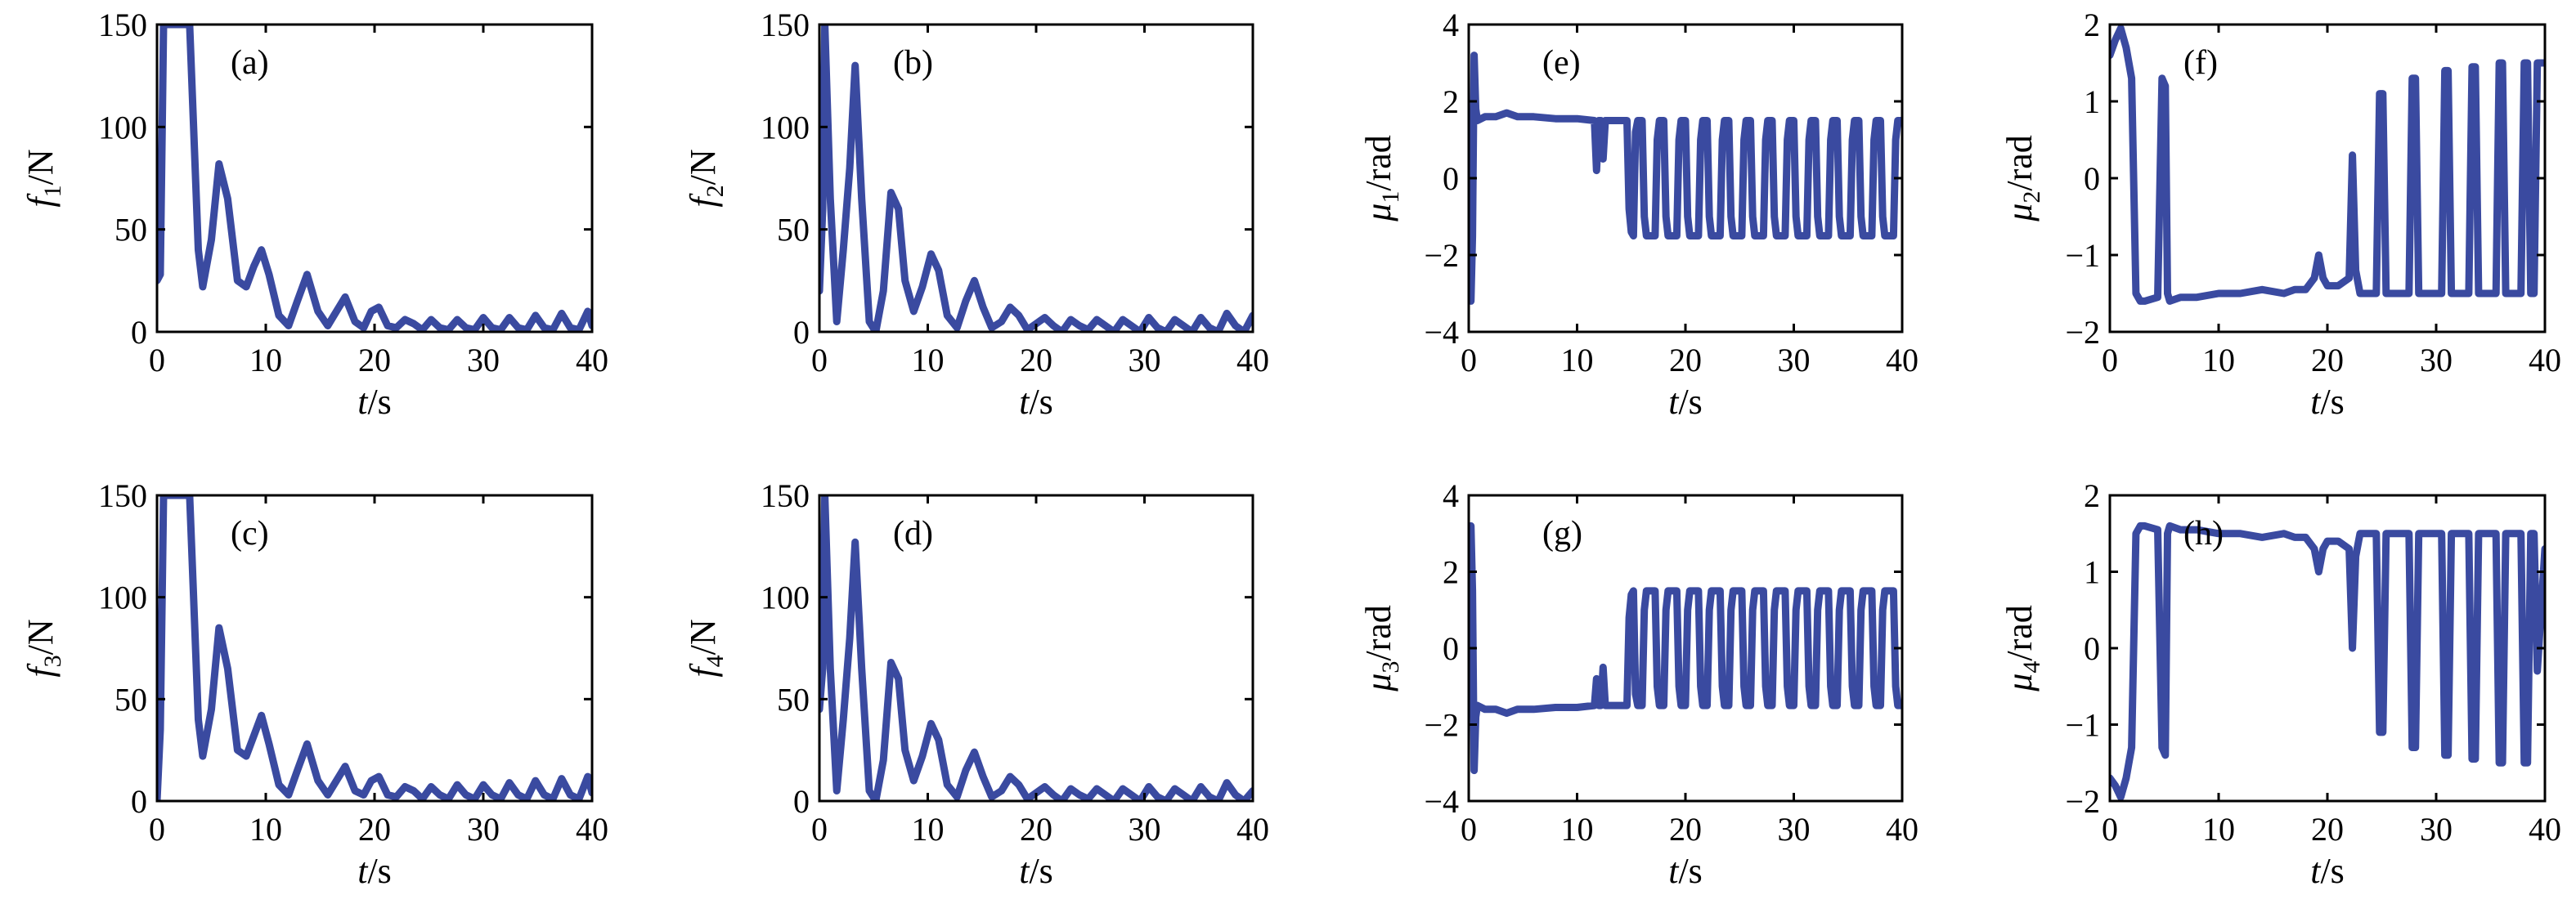 The image size is (2576, 922). What do you see at coordinates (2022, 178) in the screenshot?
I see `y-axis-label: μ2/rad` at bounding box center [2022, 178].